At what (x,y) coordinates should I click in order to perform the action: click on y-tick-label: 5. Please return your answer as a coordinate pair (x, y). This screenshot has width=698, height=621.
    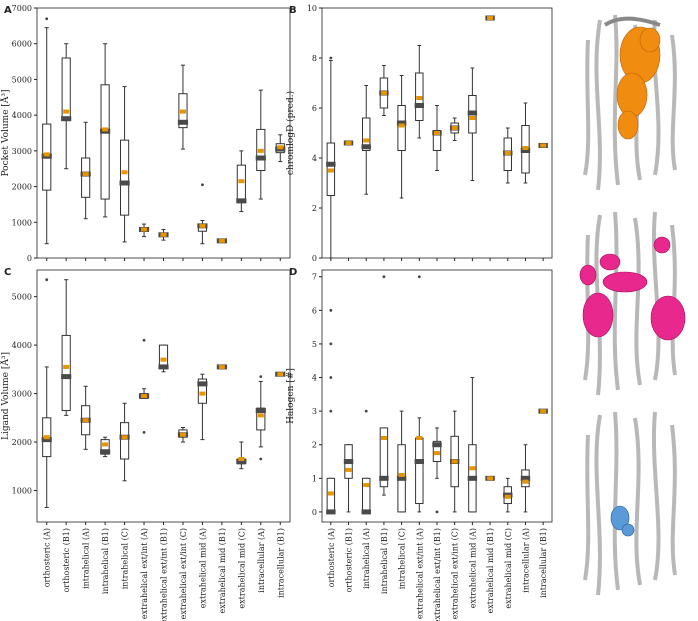
    Looking at the image, I should click on (314, 344).